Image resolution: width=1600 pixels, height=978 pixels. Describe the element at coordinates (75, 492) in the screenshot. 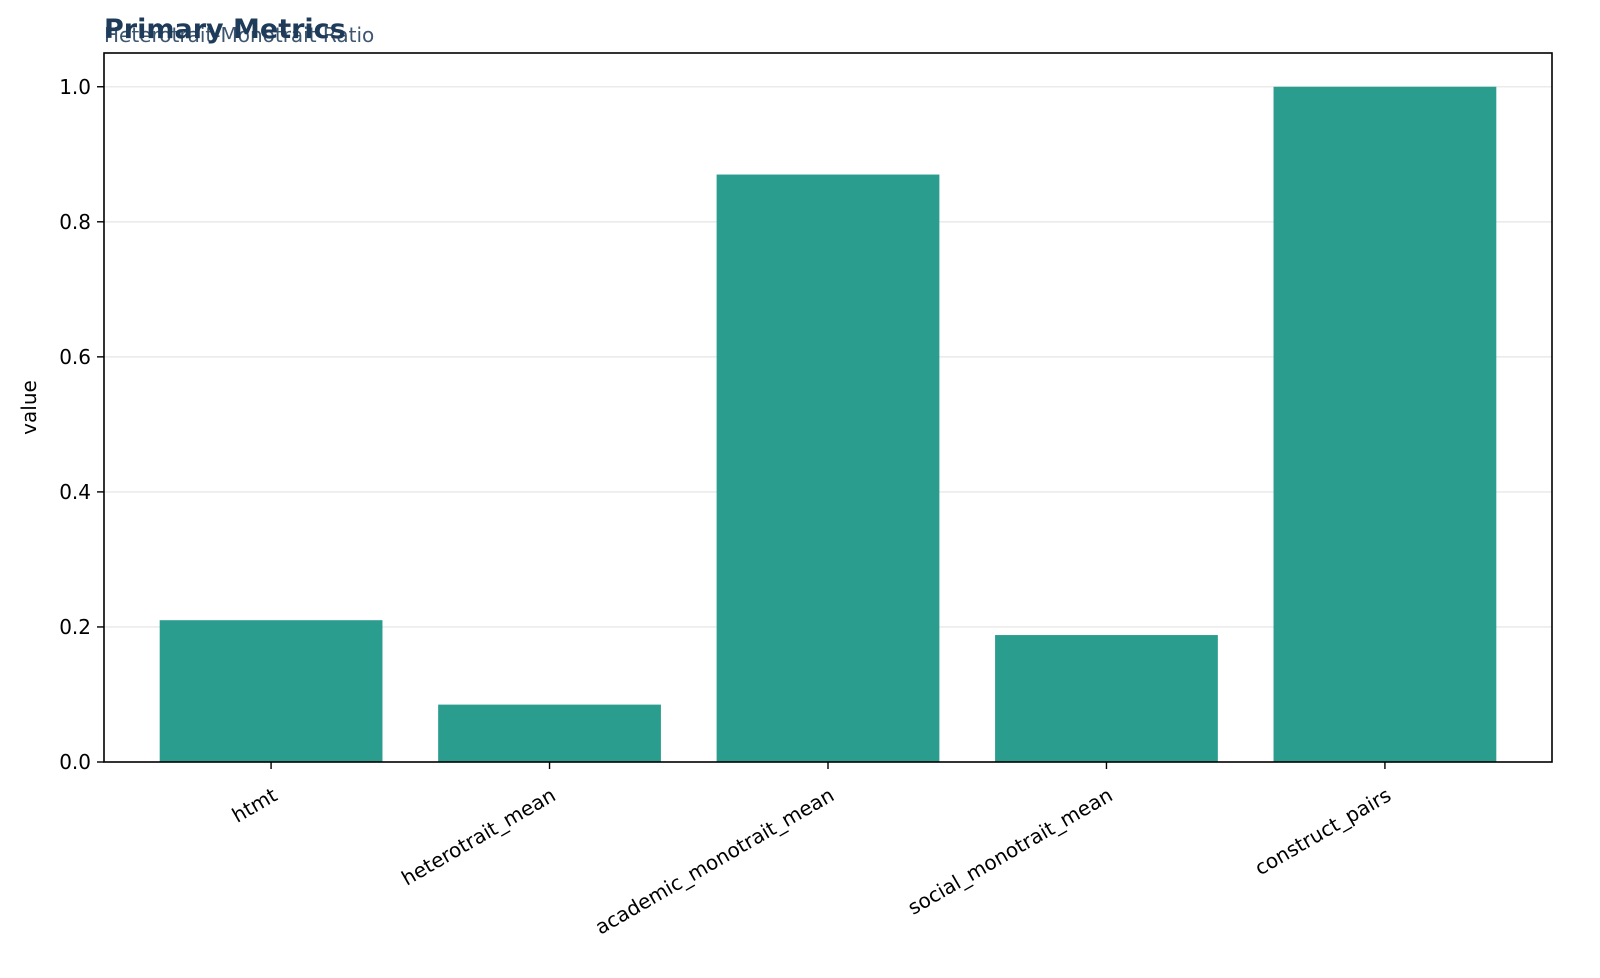

I see `y-tick-label: 0.4` at that location.